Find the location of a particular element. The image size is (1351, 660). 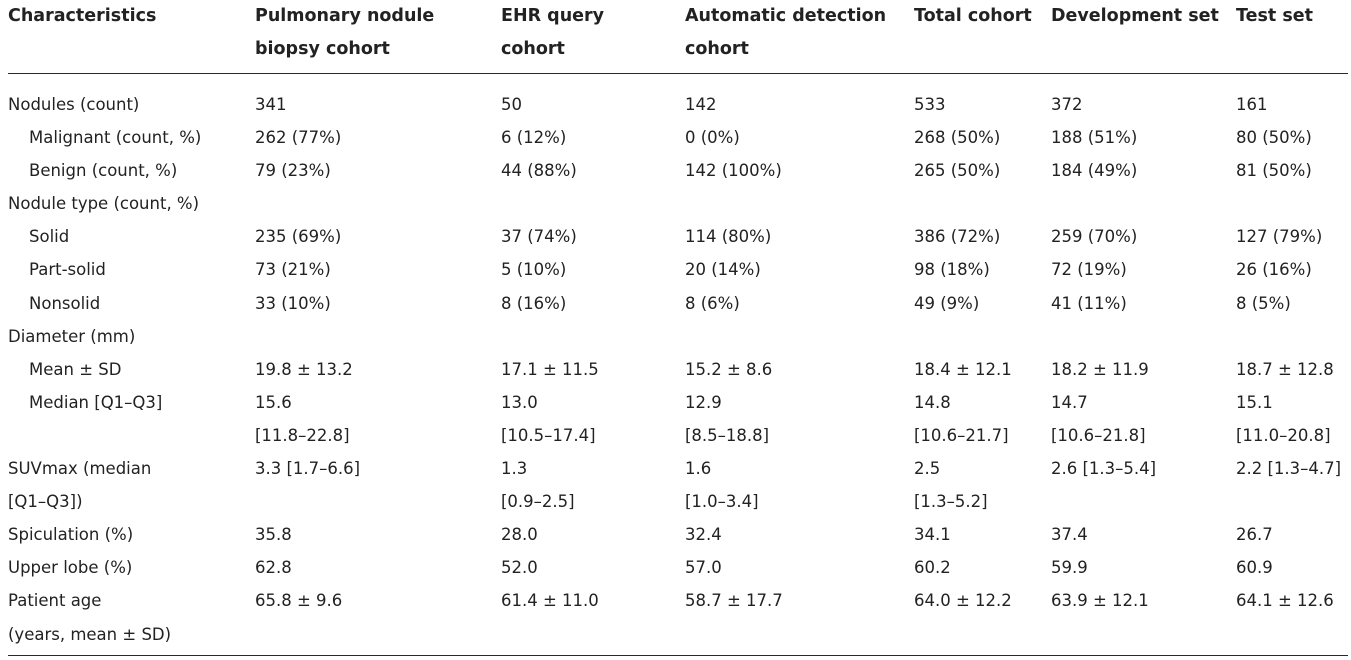

row-label: SUVmax (median [Q1–Q3]) is located at coordinates (131, 485).